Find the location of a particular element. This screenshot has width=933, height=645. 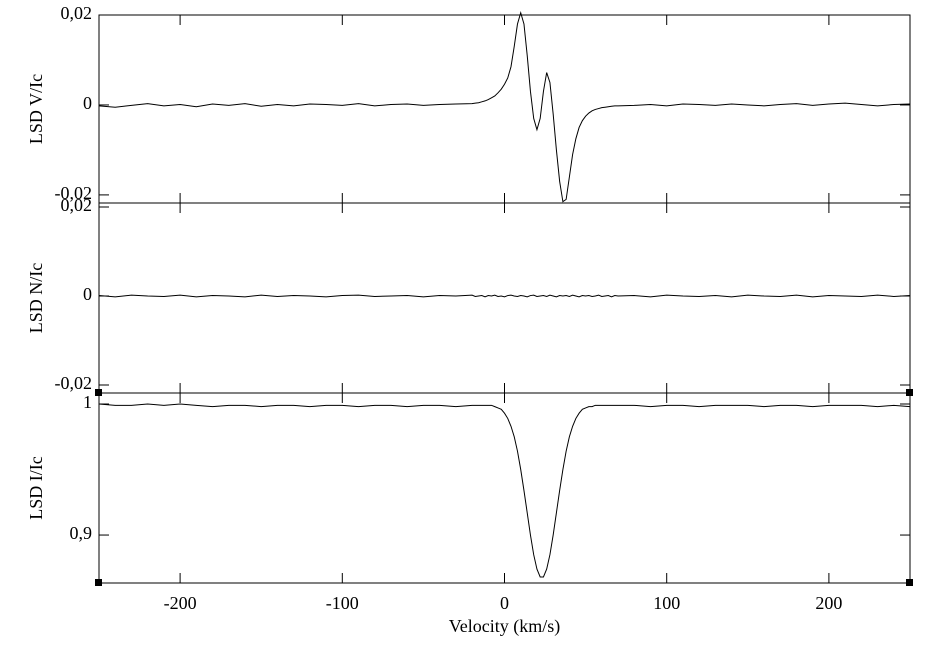

x-axis-label: Velocity (km/s) is located at coordinates (504, 626).